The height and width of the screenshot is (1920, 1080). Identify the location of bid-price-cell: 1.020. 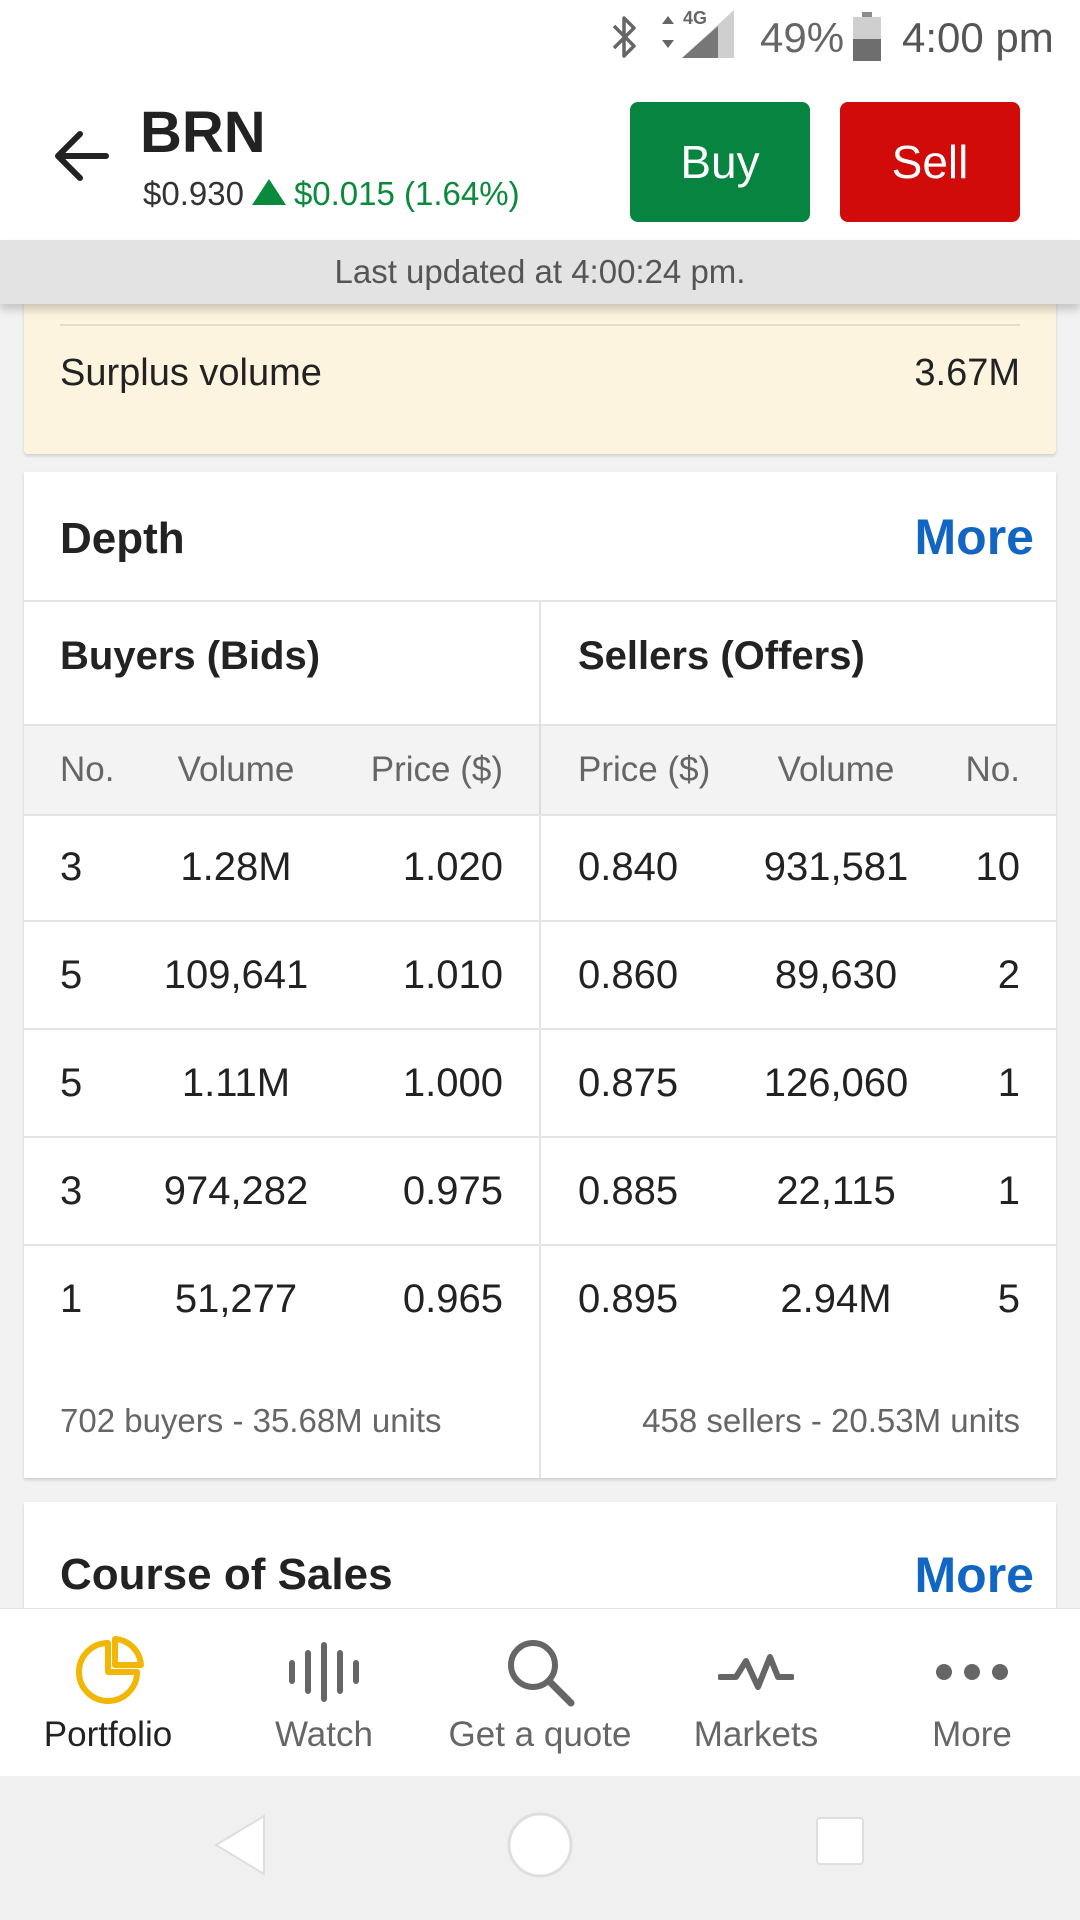
(452, 867).